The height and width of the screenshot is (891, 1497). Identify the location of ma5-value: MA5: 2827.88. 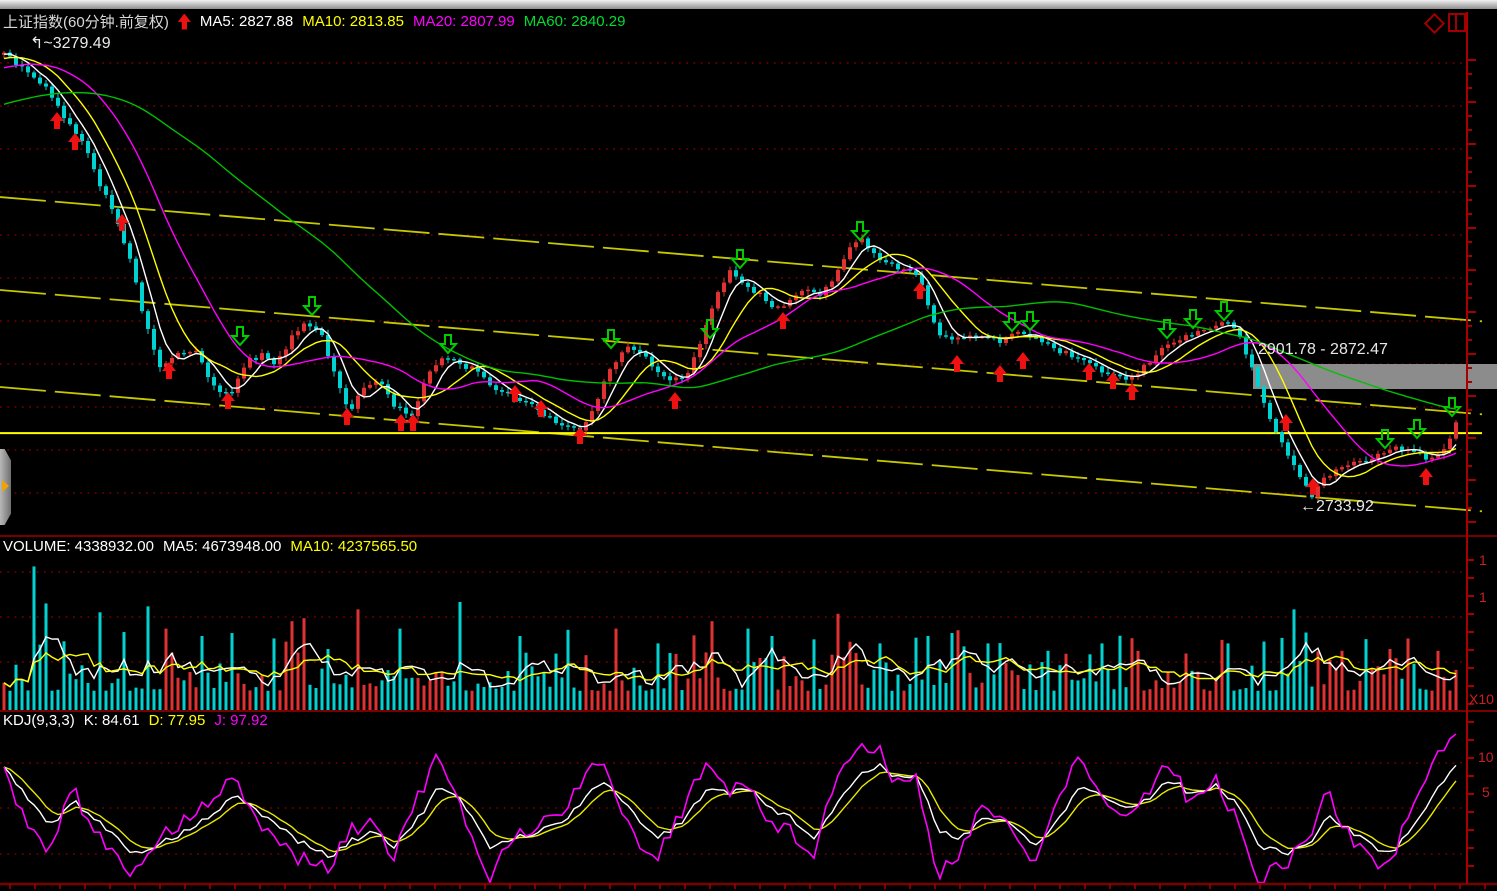
(246, 21).